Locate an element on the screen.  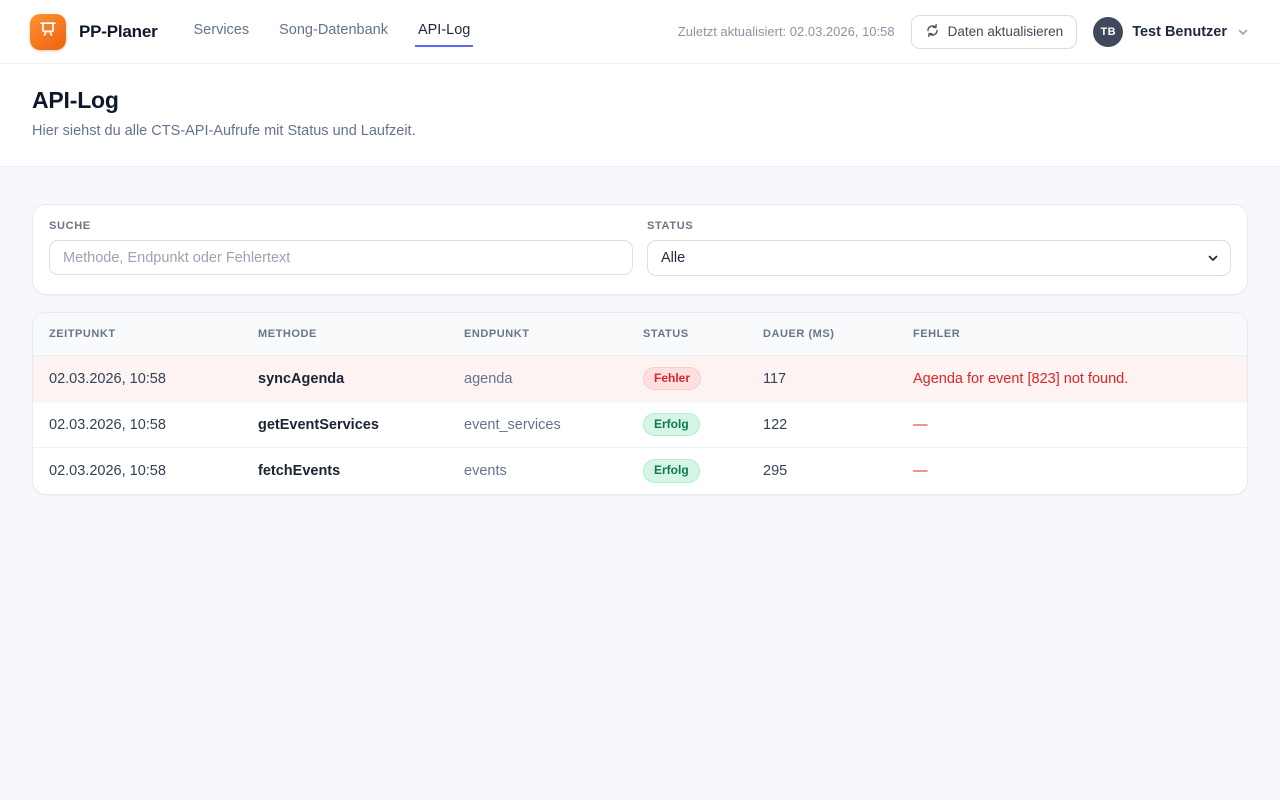
filter-card: SUCHE STATUS Alle is located at coordinates (640, 249).